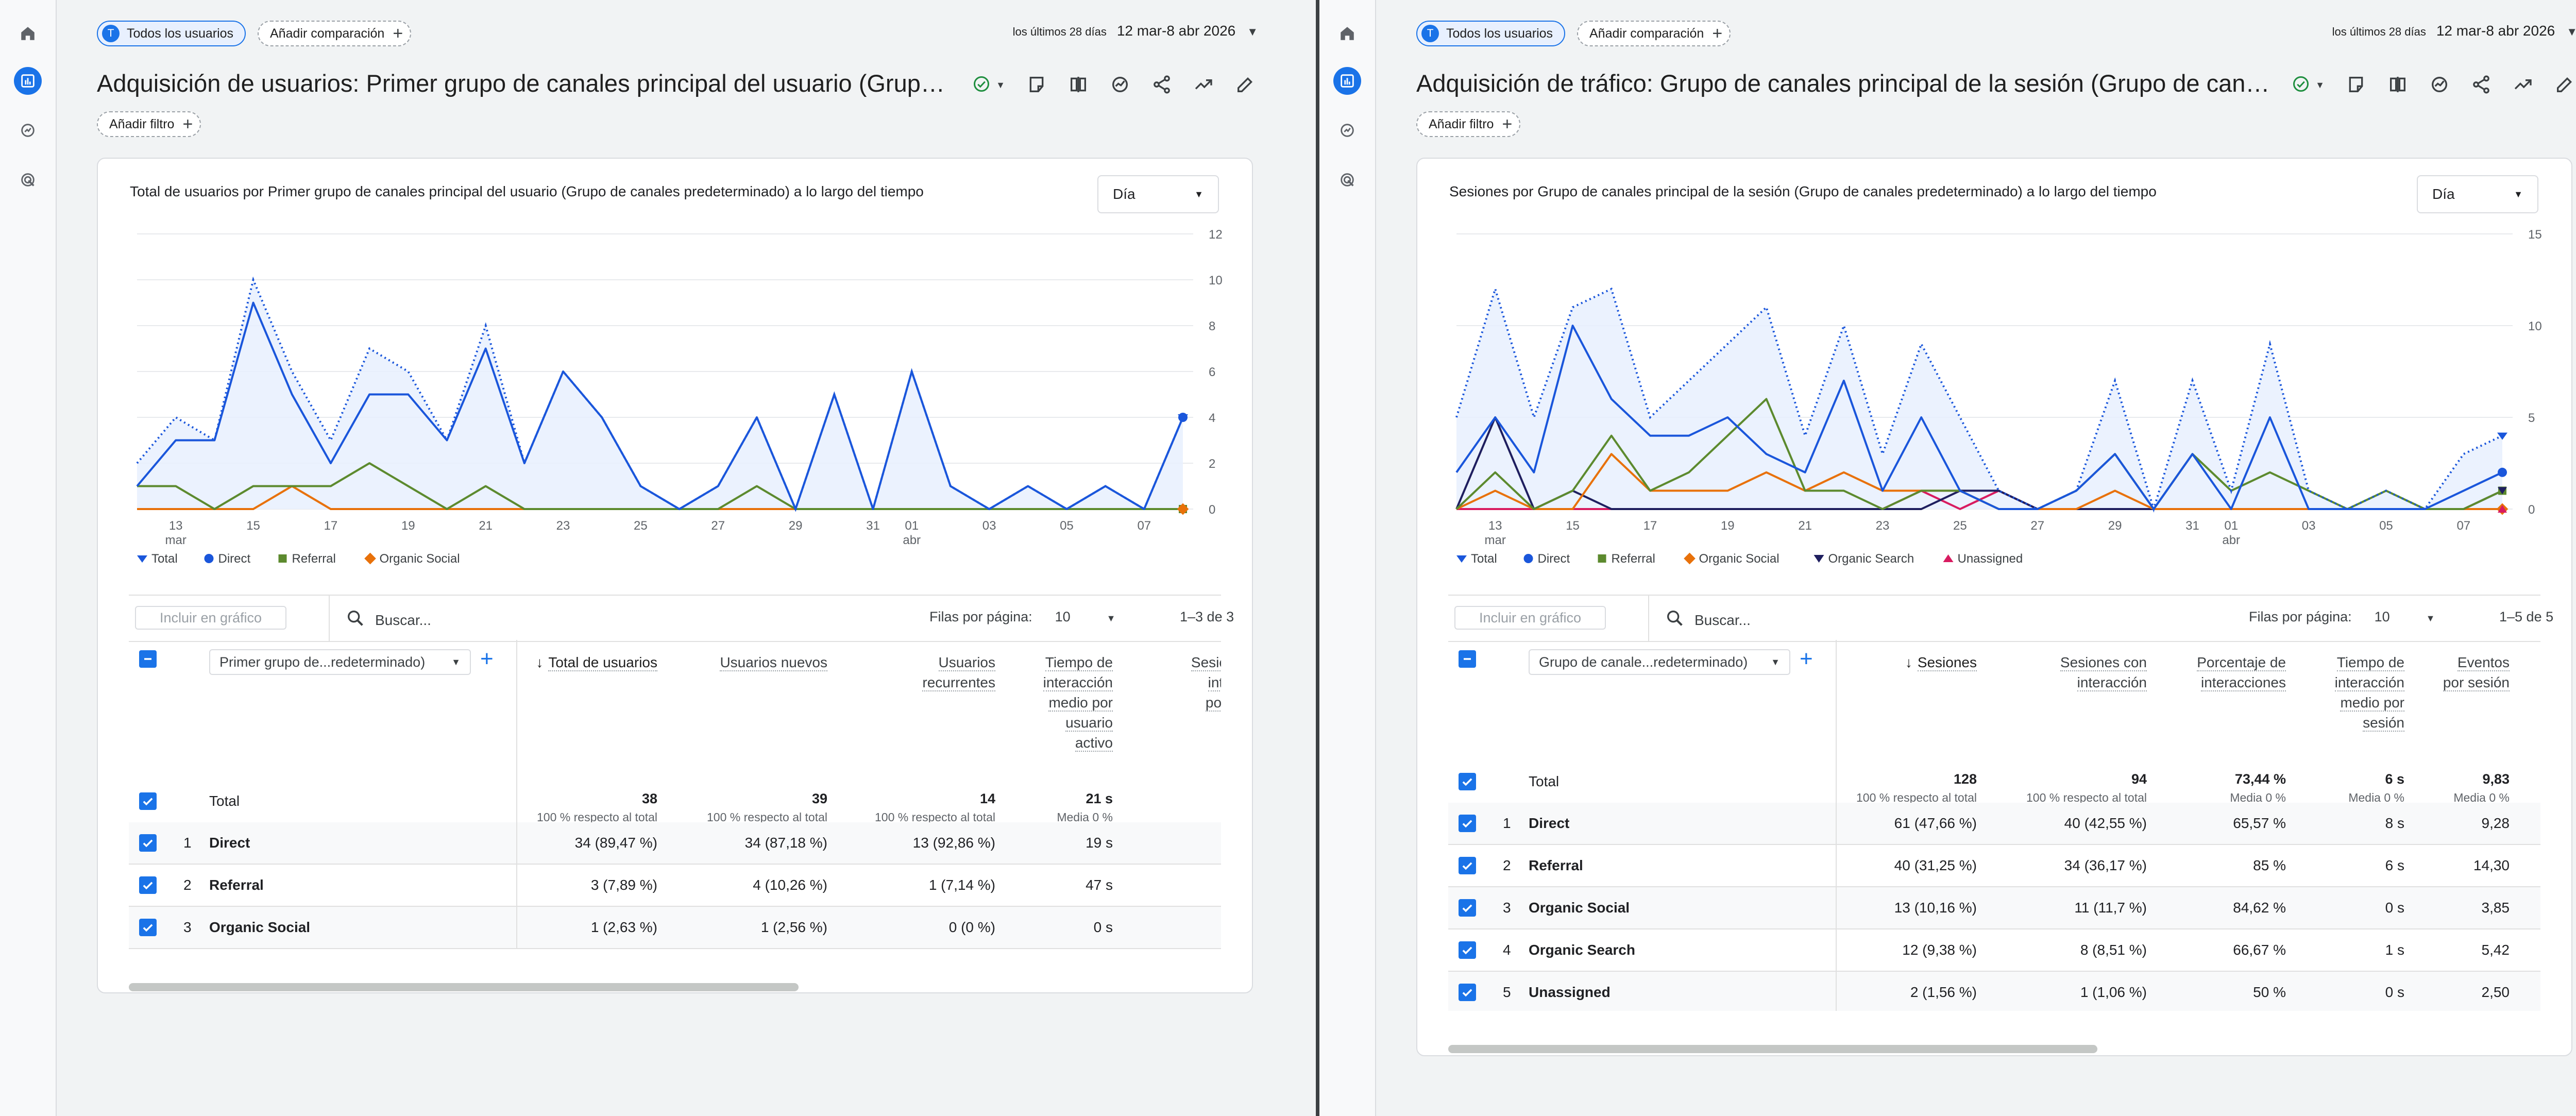 This screenshot has height=1116, width=2576. Describe the element at coordinates (2502, 491) in the screenshot. I see `series-end-marker-organic-search` at that location.